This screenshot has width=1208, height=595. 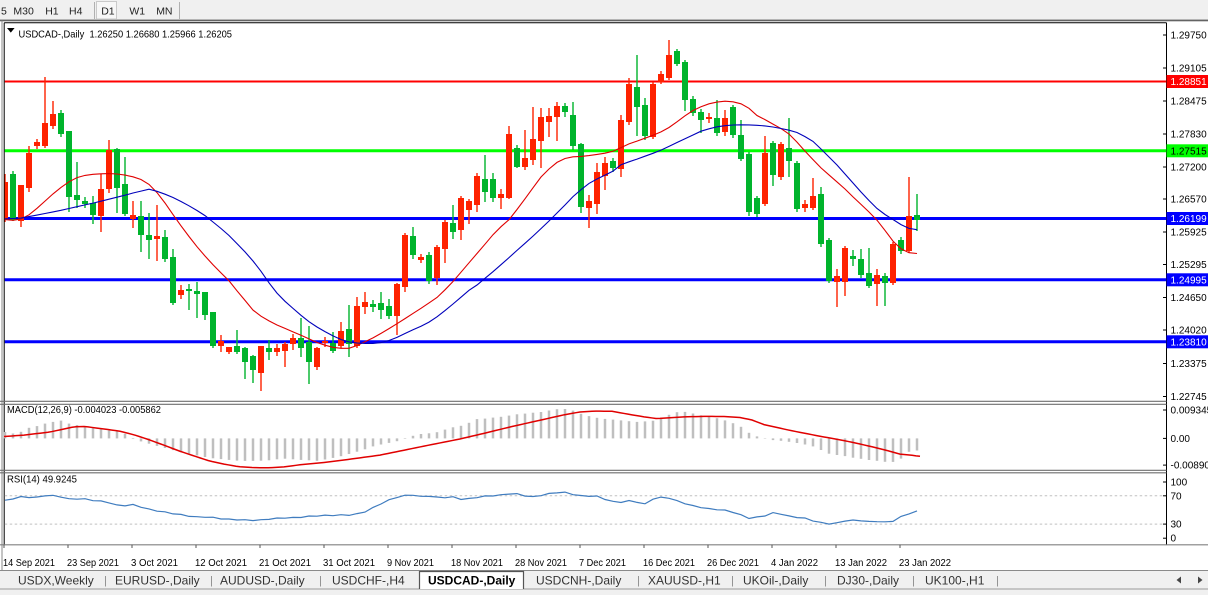 I want to click on svg-text: 1.27515, so click(x=1189, y=151).